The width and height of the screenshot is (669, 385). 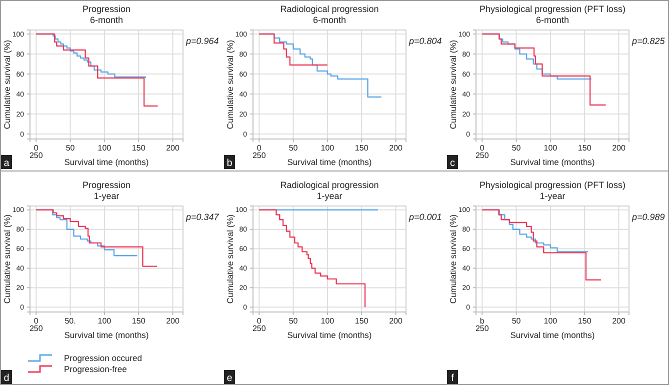 What do you see at coordinates (229, 163) in the screenshot?
I see `text: b` at bounding box center [229, 163].